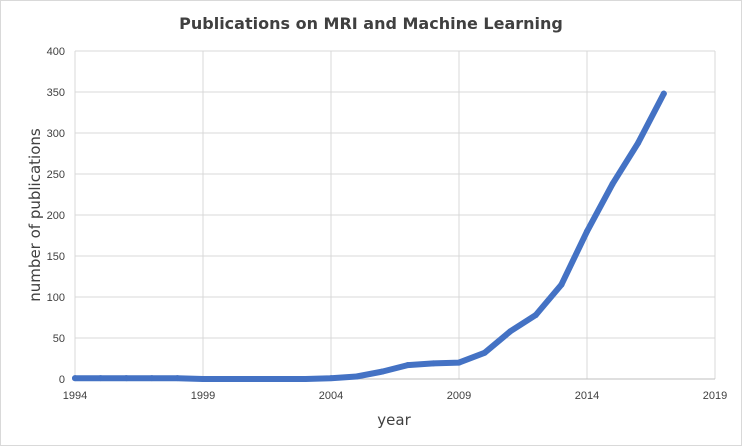  I want to click on y-tick-label: 100, so click(56, 298).